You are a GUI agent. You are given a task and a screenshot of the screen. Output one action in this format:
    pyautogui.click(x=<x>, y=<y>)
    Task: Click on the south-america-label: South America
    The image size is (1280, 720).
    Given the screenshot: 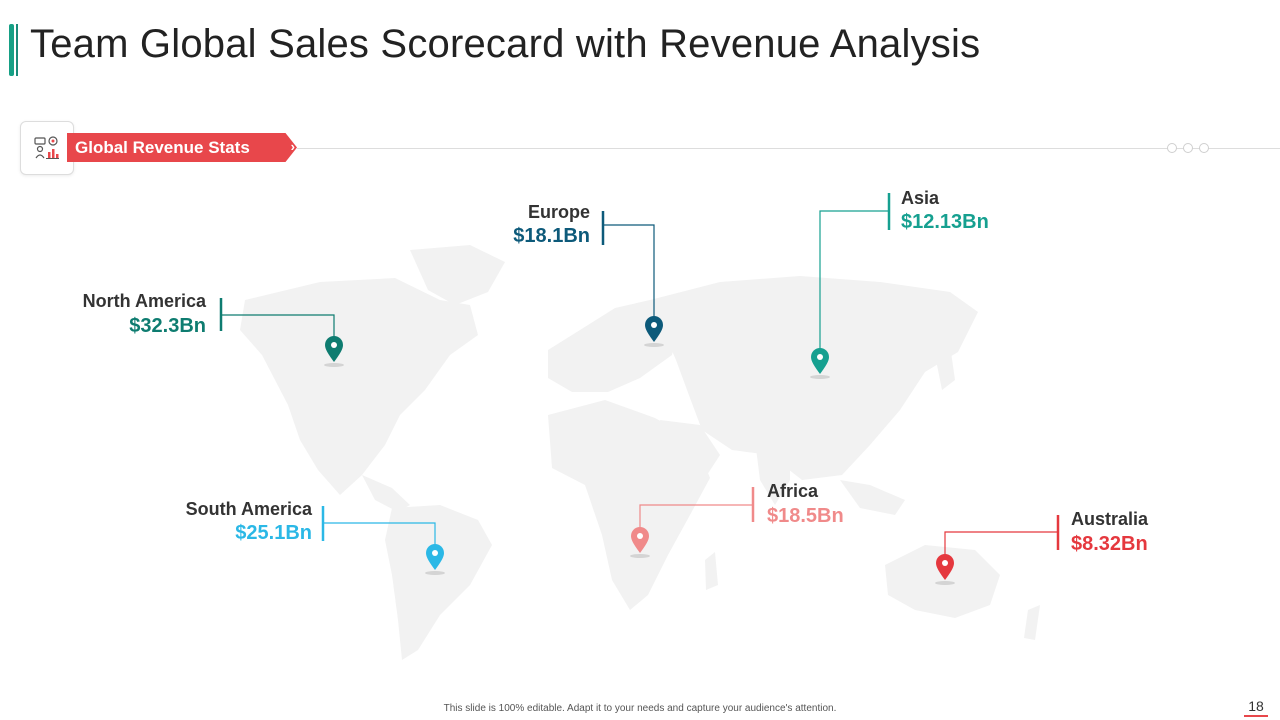 What is the action you would take?
    pyautogui.click(x=248, y=509)
    